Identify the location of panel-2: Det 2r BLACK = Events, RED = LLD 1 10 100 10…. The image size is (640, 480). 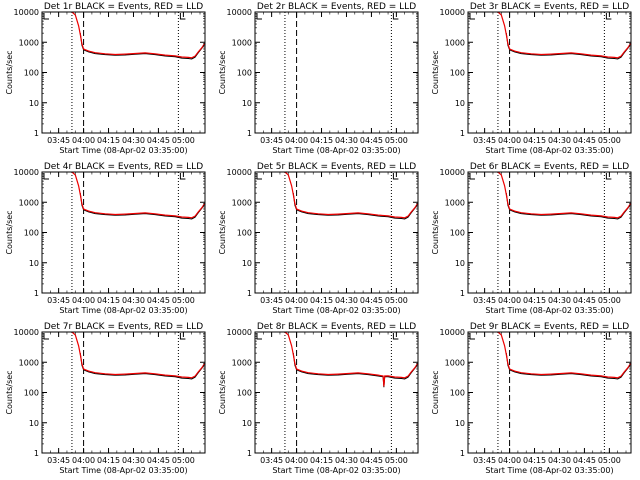
(318, 78).